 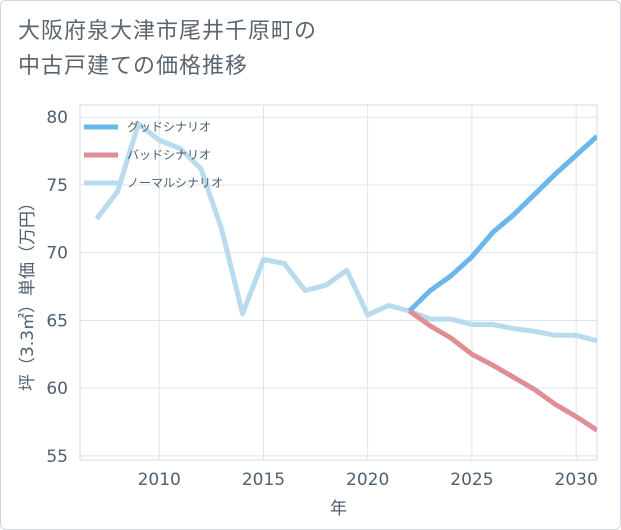 What do you see at coordinates (57, 457) in the screenshot?
I see `y-tick-label: 55` at bounding box center [57, 457].